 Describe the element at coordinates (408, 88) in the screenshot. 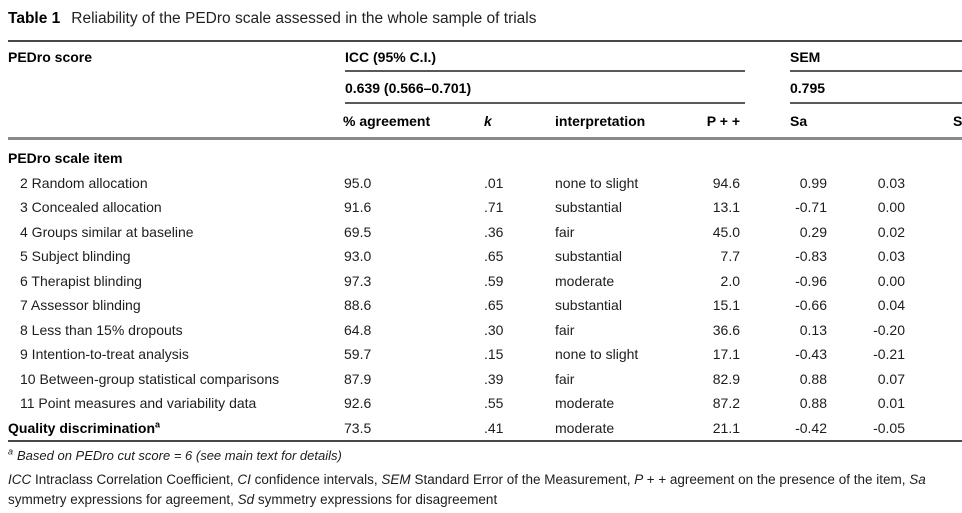

I see `icc-value: 0.639 (0.566–0.701)` at that location.